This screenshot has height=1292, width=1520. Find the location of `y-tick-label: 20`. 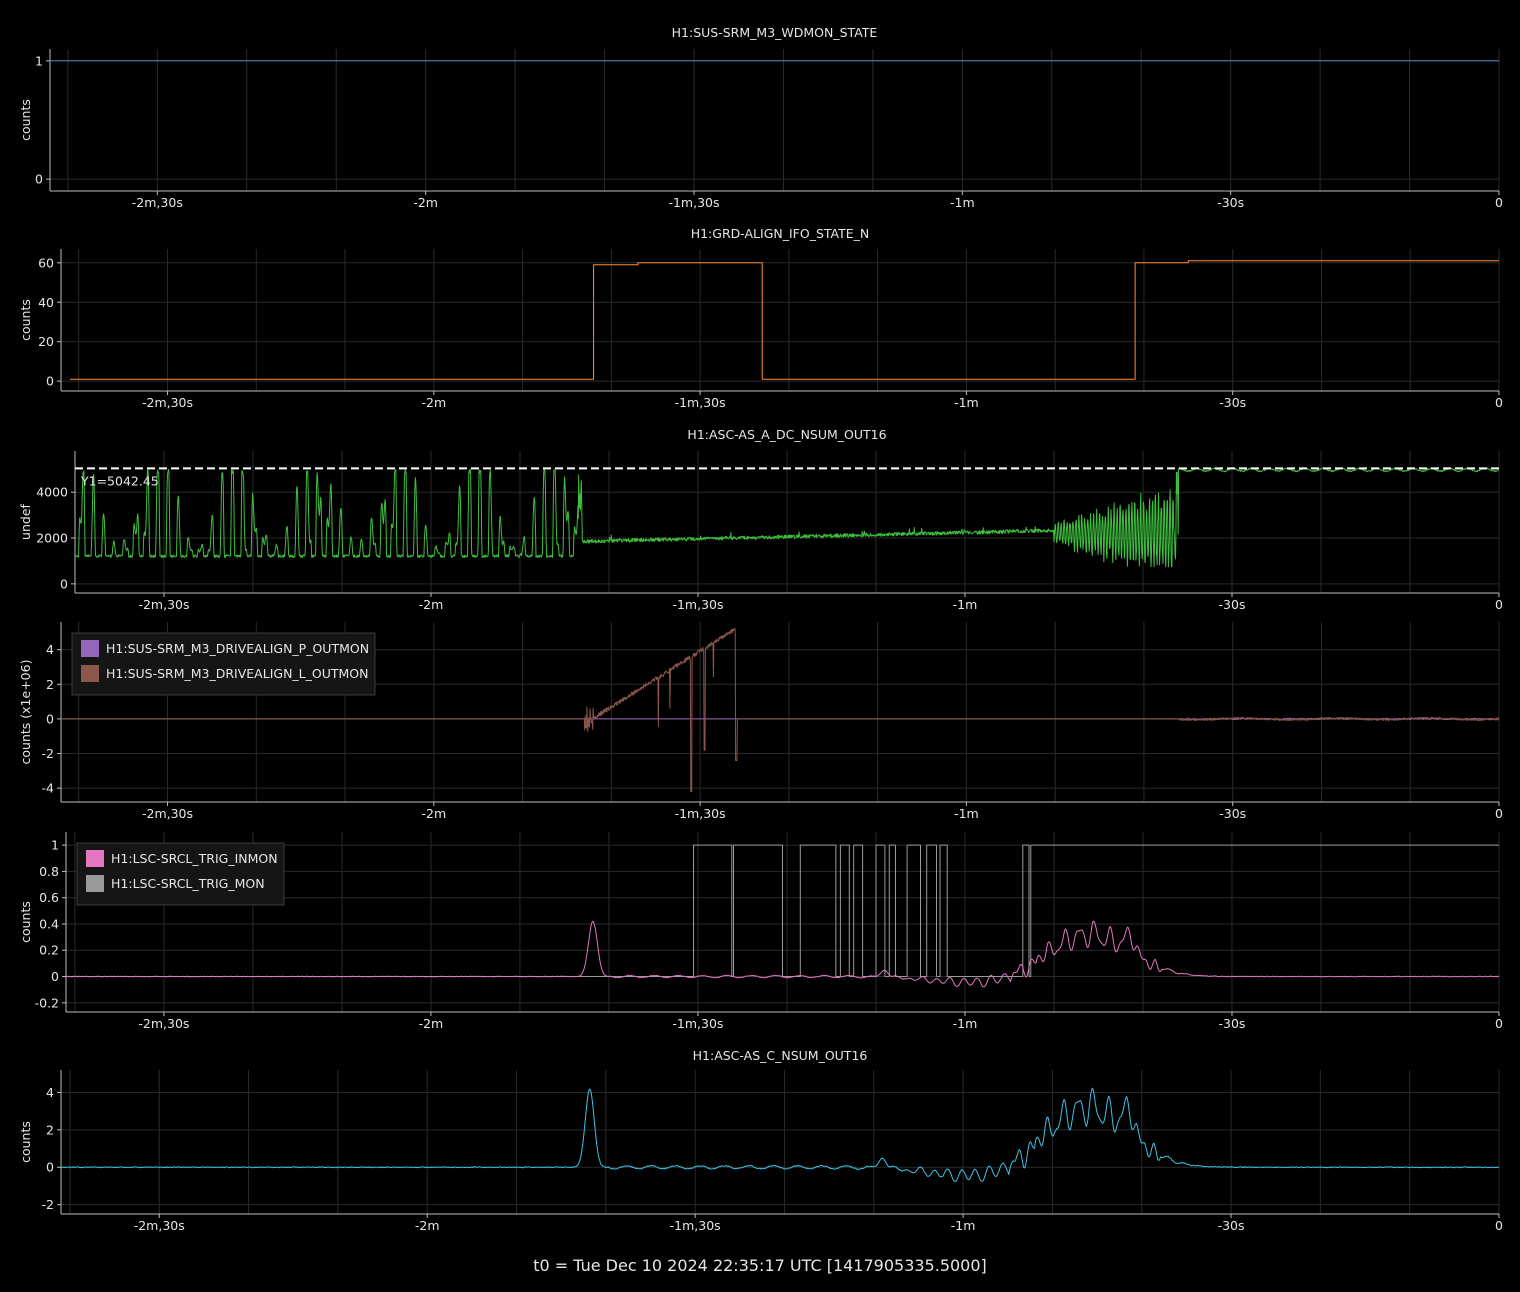

y-tick-label: 20 is located at coordinates (46, 341).